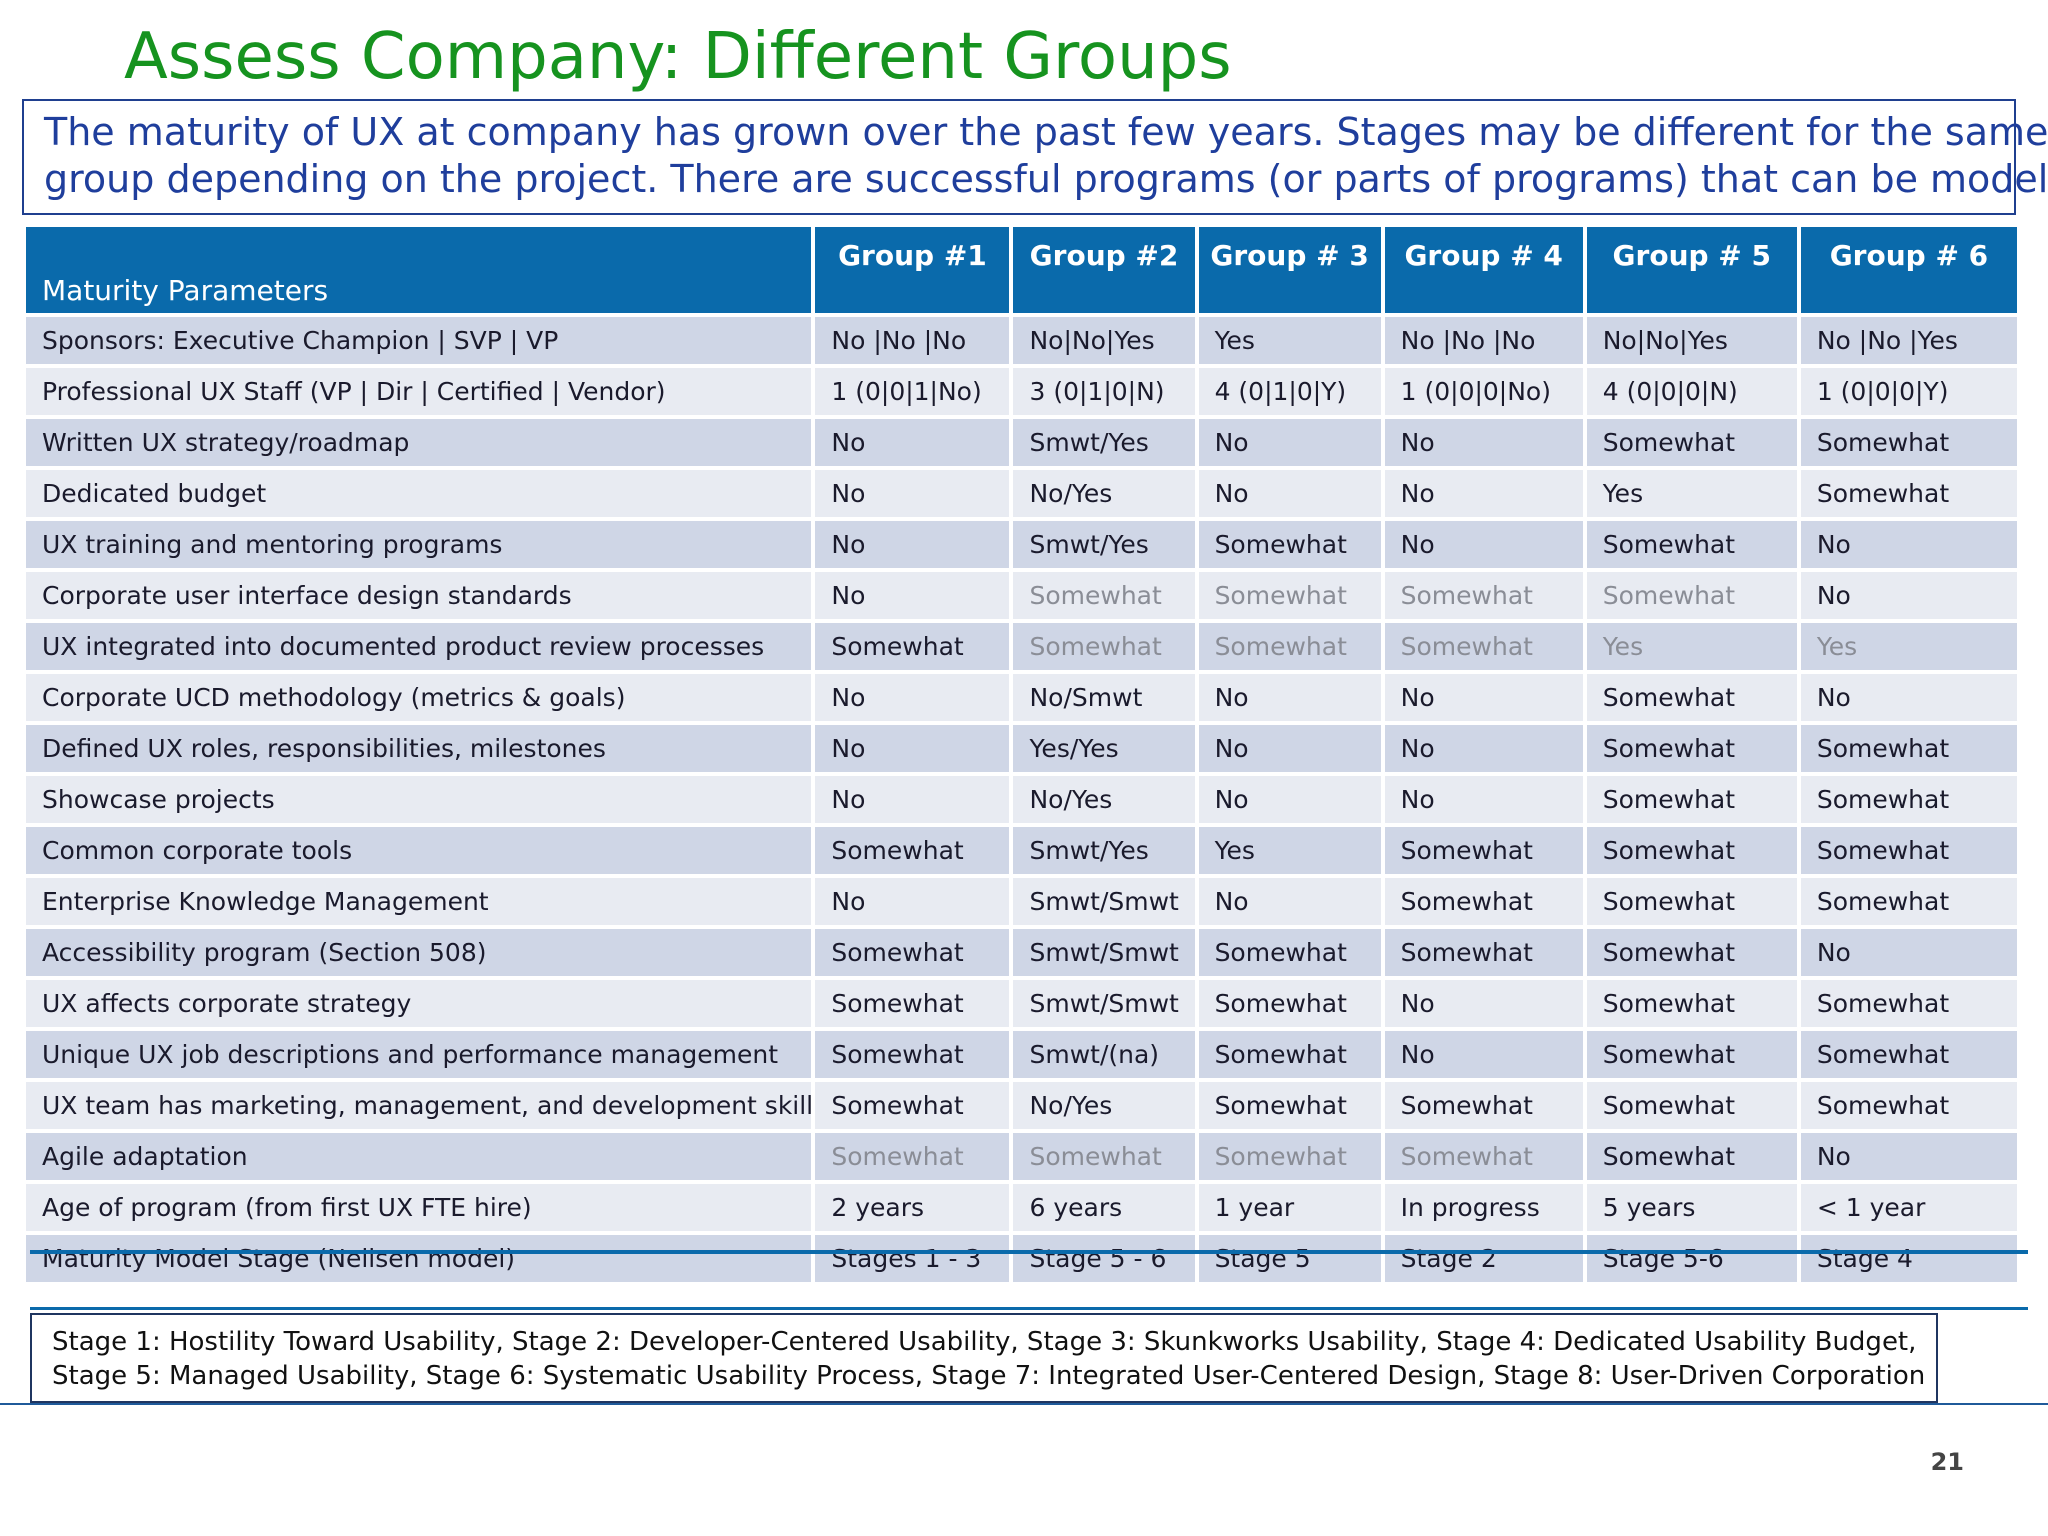 This screenshot has height=1536, width=2048. I want to click on group-header: Group # 6, so click(1908, 270).